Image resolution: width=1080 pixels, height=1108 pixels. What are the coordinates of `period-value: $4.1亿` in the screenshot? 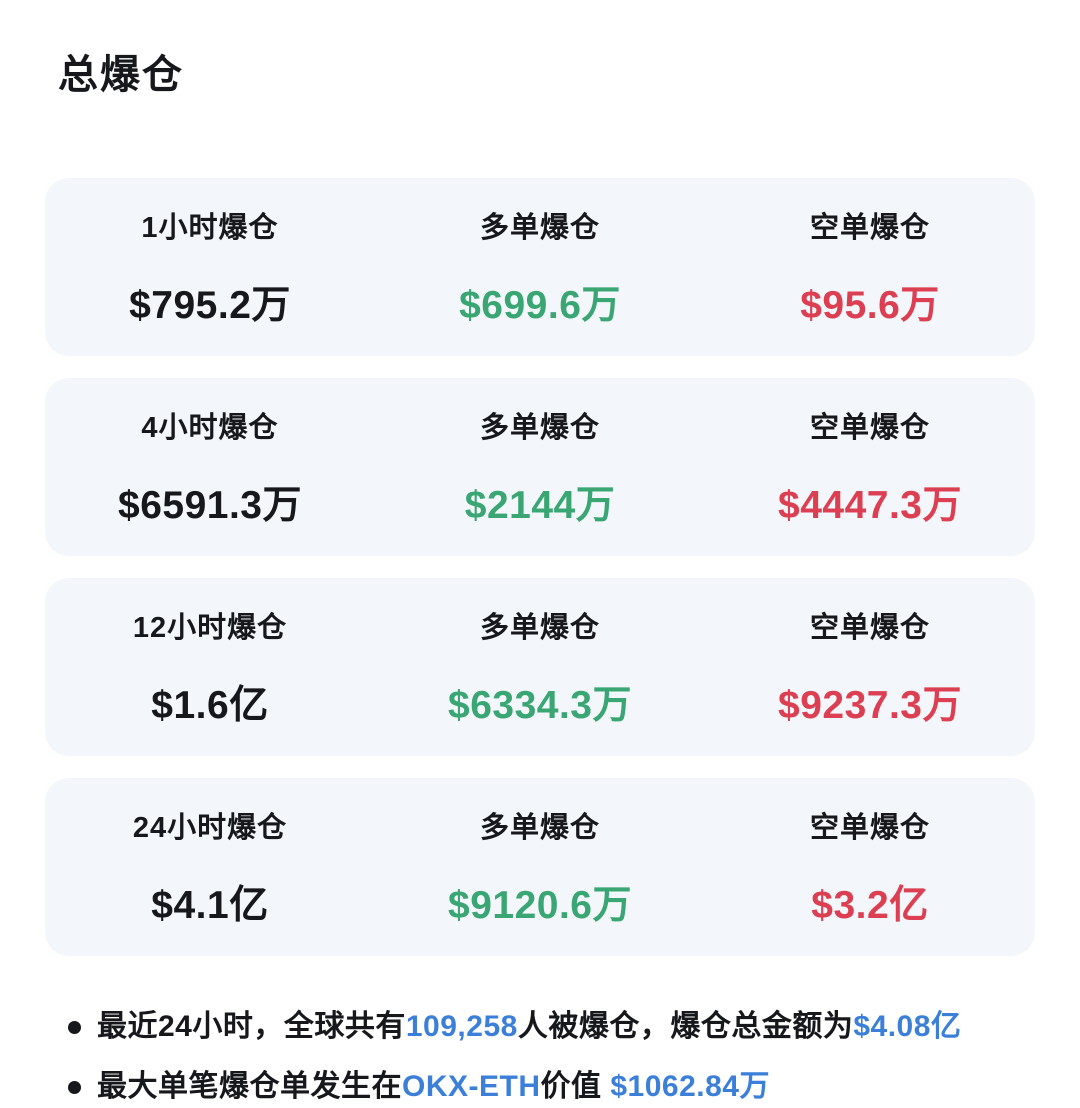 It's located at (210, 905).